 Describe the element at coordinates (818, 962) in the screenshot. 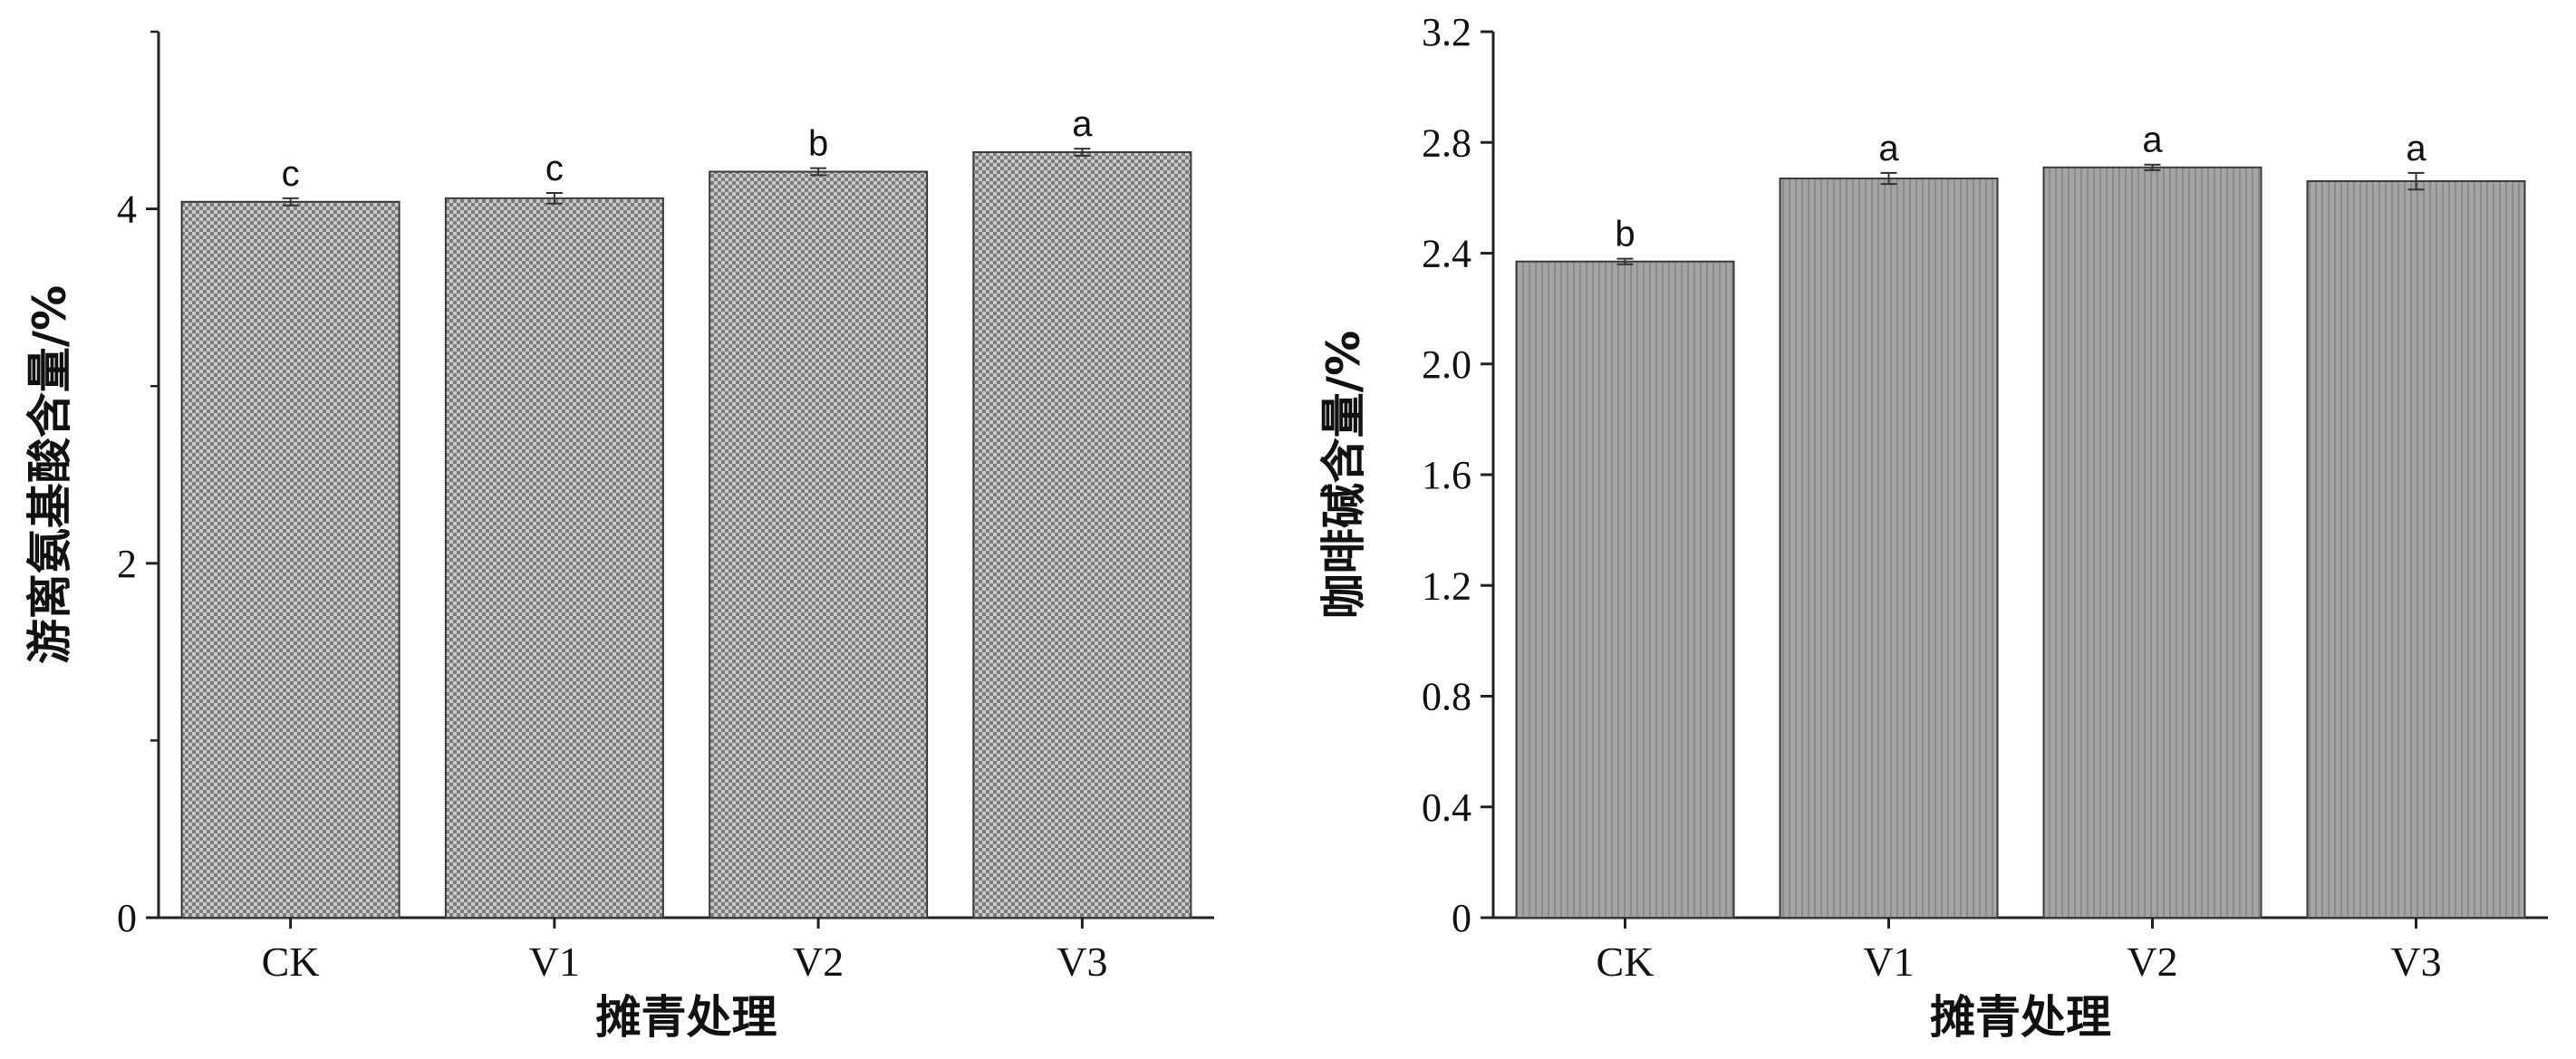

I see `amino-x-tick-label: V2` at that location.